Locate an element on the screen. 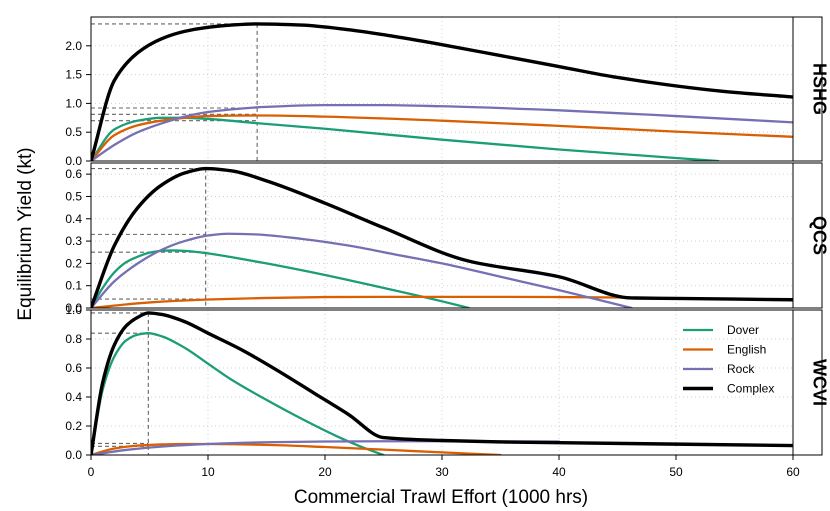 The width and height of the screenshot is (830, 511). legend: Dover English Rock Complex is located at coordinates (728, 359).